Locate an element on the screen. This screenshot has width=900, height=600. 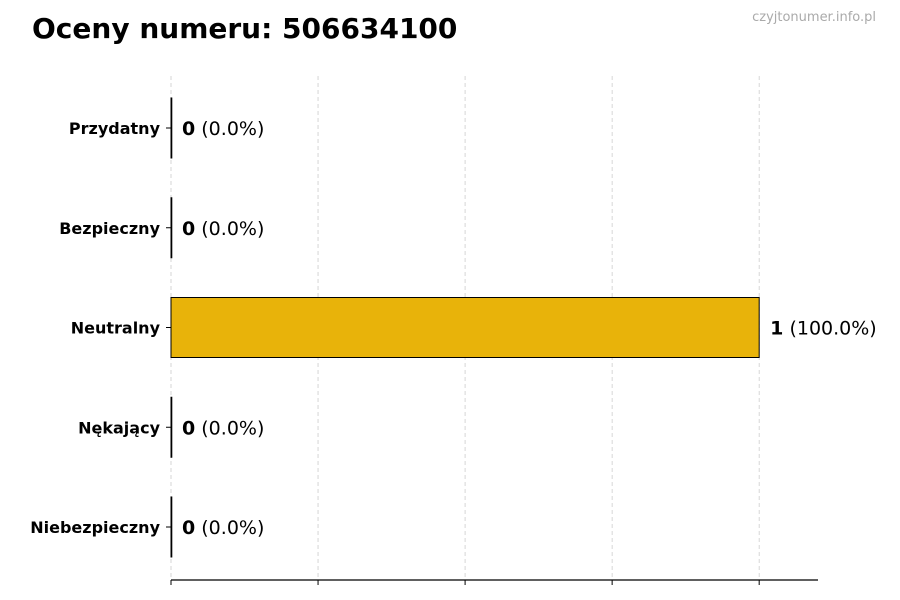
data-label-percent: (100.0%) is located at coordinates (829, 329).